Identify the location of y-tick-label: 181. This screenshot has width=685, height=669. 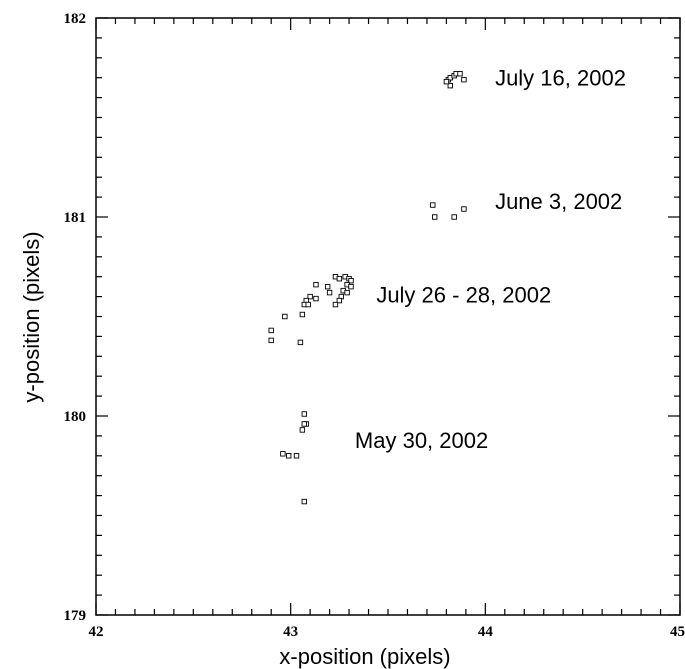
(75, 218).